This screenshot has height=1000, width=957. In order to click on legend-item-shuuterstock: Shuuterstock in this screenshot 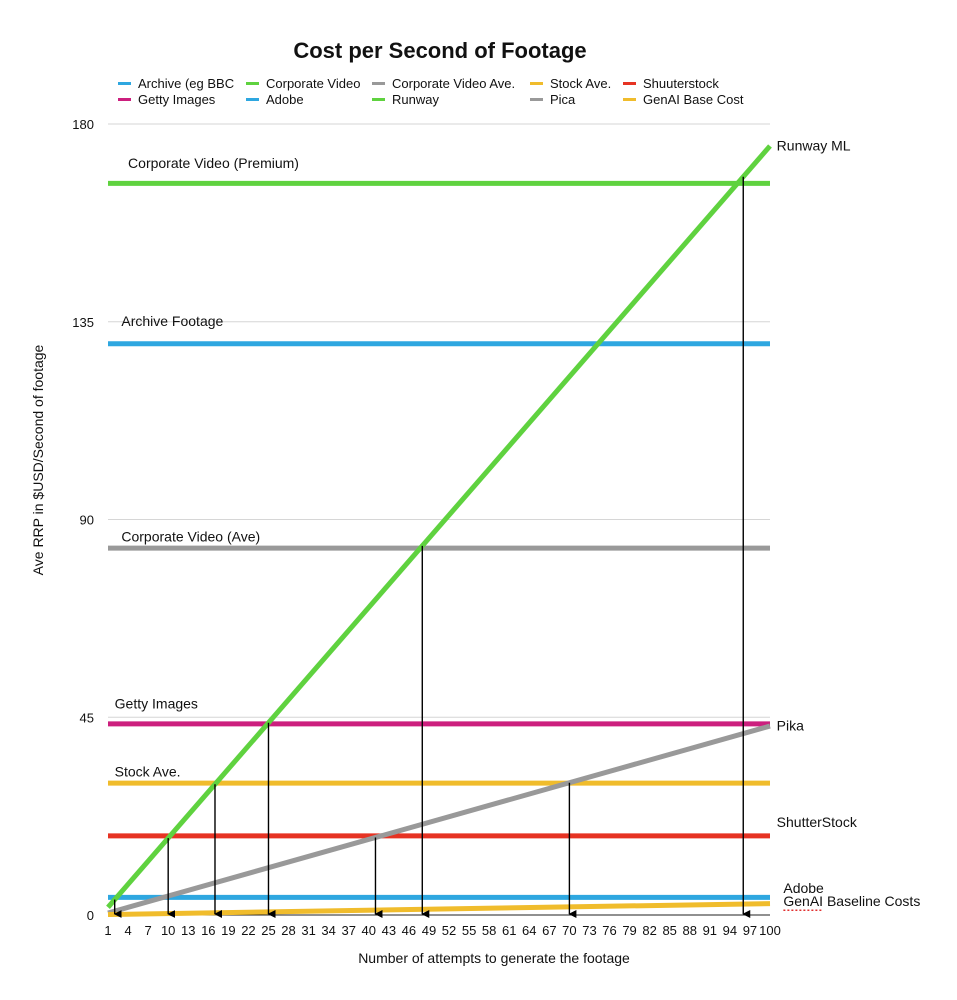, I will do `click(671, 83)`.